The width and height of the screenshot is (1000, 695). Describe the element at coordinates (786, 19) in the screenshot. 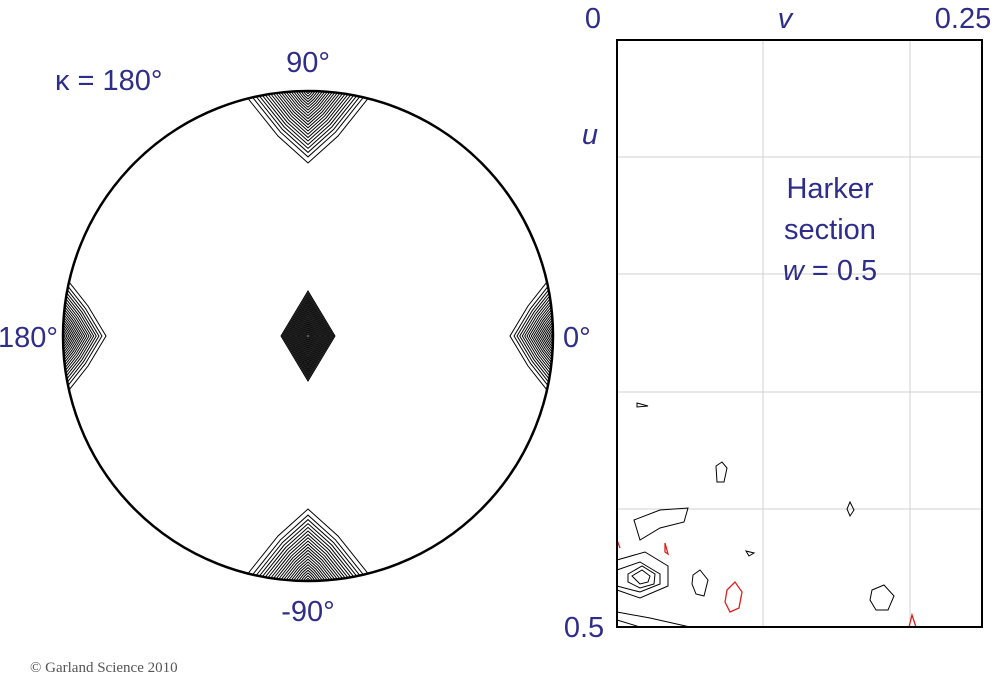

I see `axis-label: v` at that location.